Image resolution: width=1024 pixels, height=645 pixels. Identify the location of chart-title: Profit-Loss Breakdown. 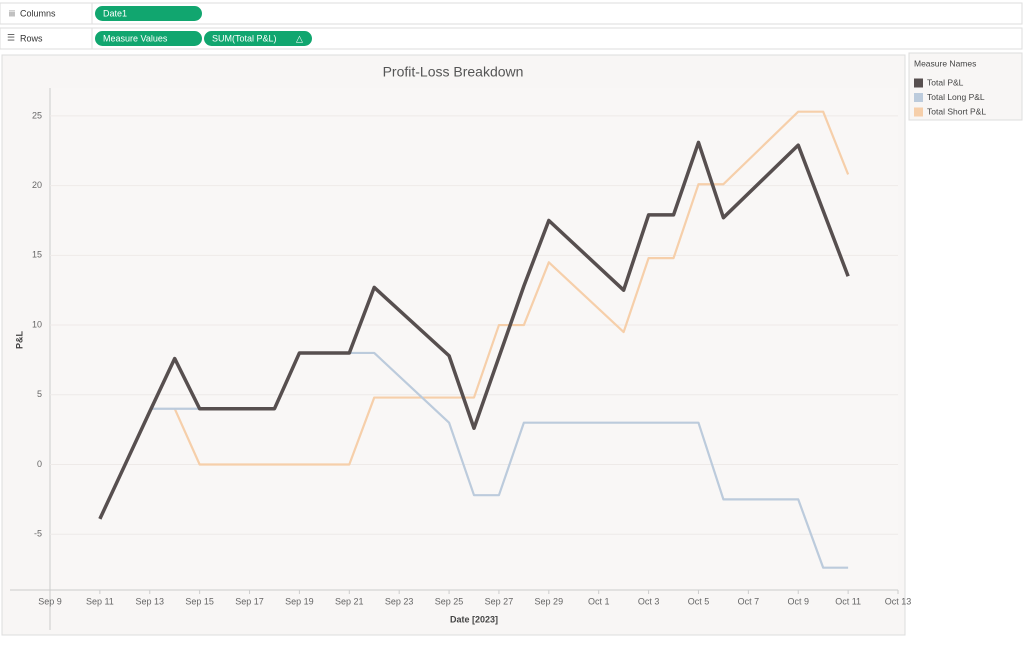
(453, 72).